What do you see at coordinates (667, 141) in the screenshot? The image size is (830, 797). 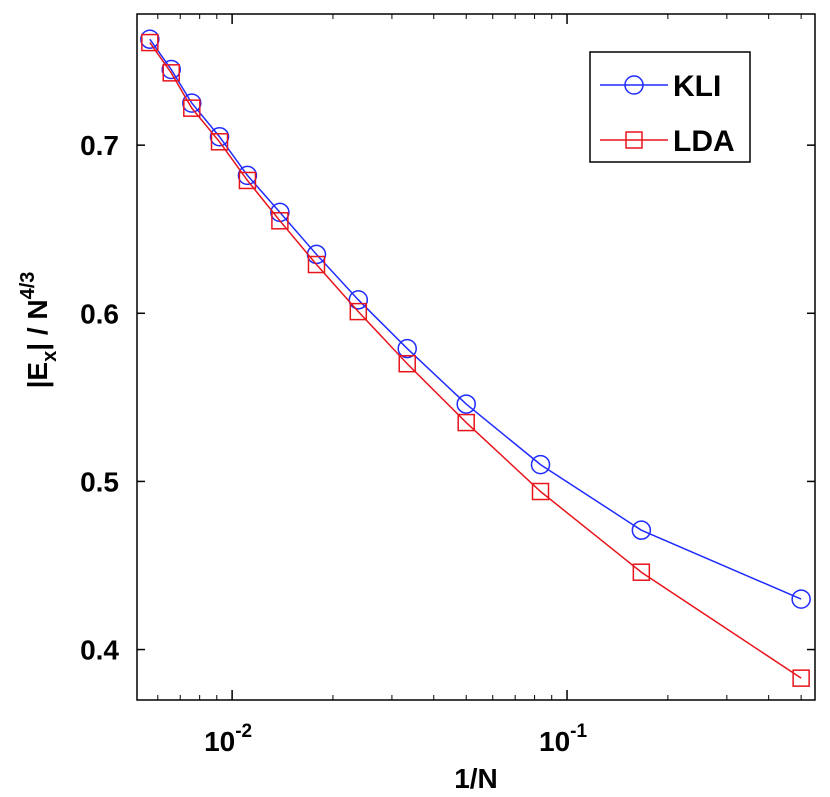 I see `legend-entry-lda: LDA` at bounding box center [667, 141].